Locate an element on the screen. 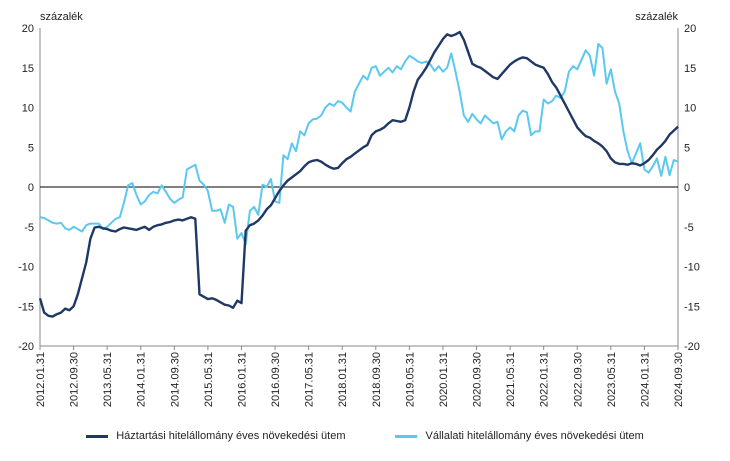 The image size is (730, 461). x-tick-label: 2013.05.31 is located at coordinates (108, 379).